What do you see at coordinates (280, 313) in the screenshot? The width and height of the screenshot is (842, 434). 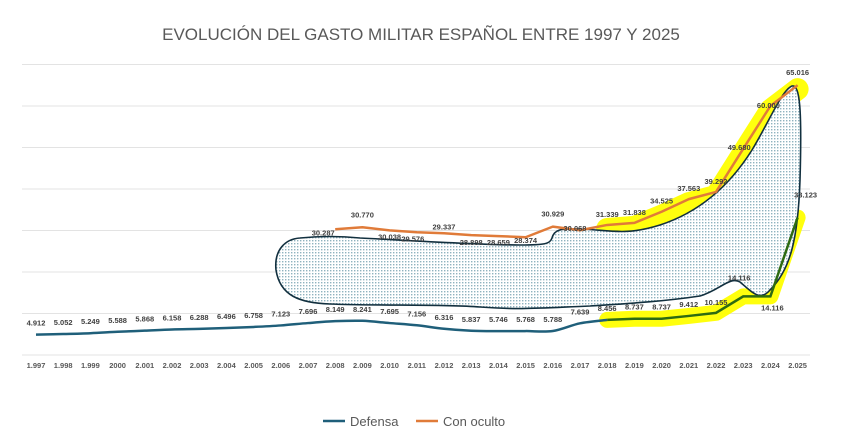 I see `data-label-defensa: 7.123` at bounding box center [280, 313].